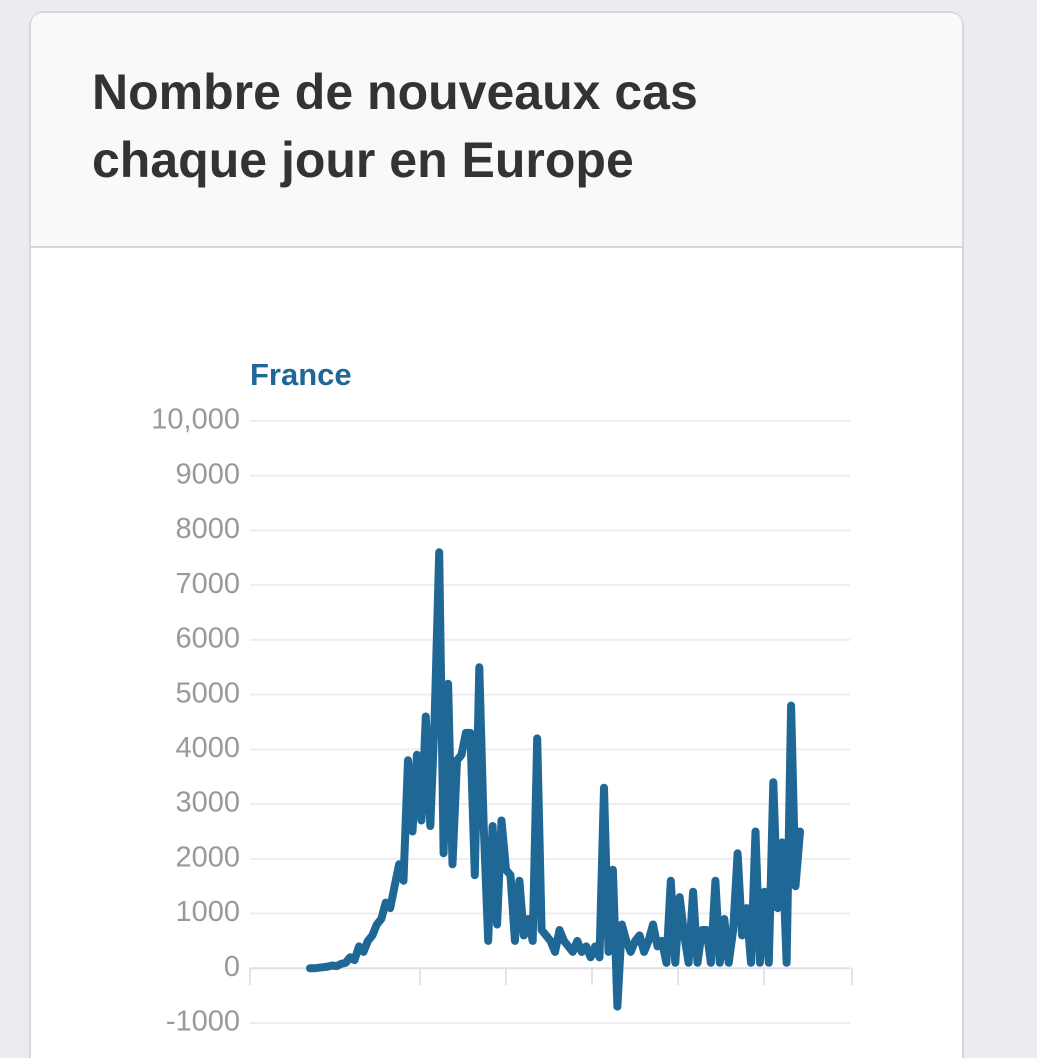 The image size is (1037, 1058). Describe the element at coordinates (207, 584) in the screenshot. I see `y-tick-label: 7000` at that location.